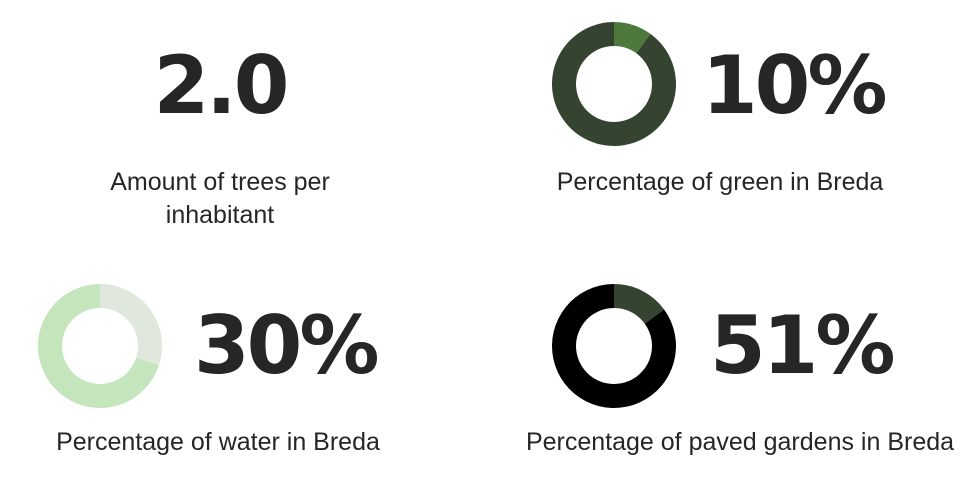  I want to click on stat-value: 51%, so click(802, 345).